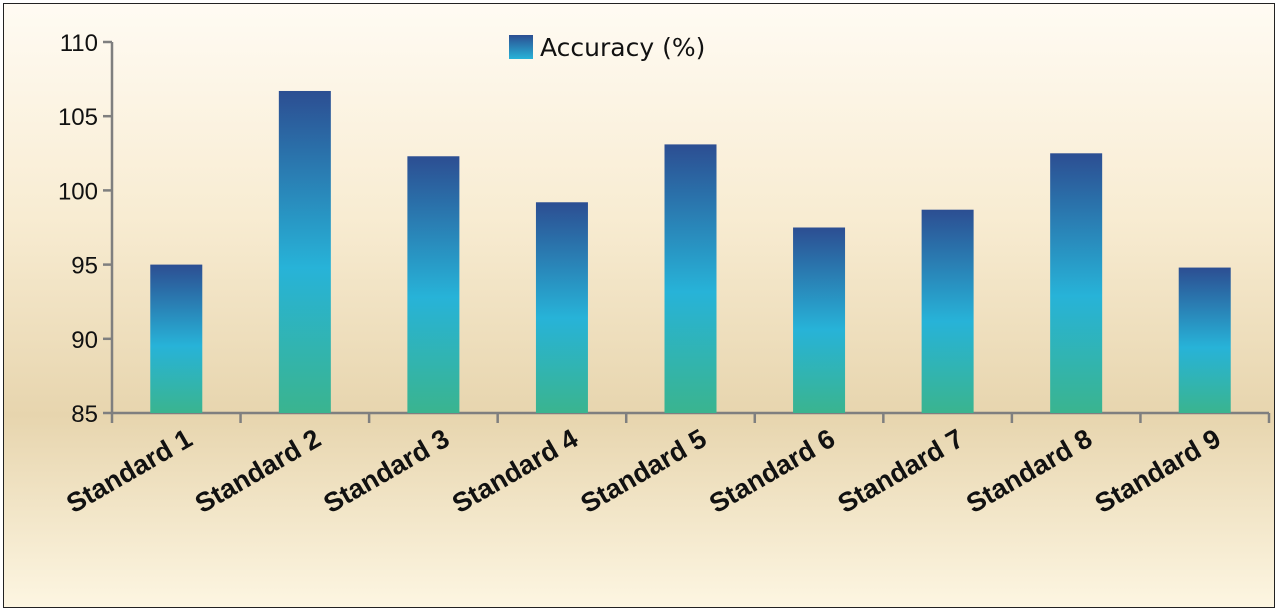 The width and height of the screenshot is (1280, 613). I want to click on y-axis: 85 90 95 100 105 110, so click(86, 229).